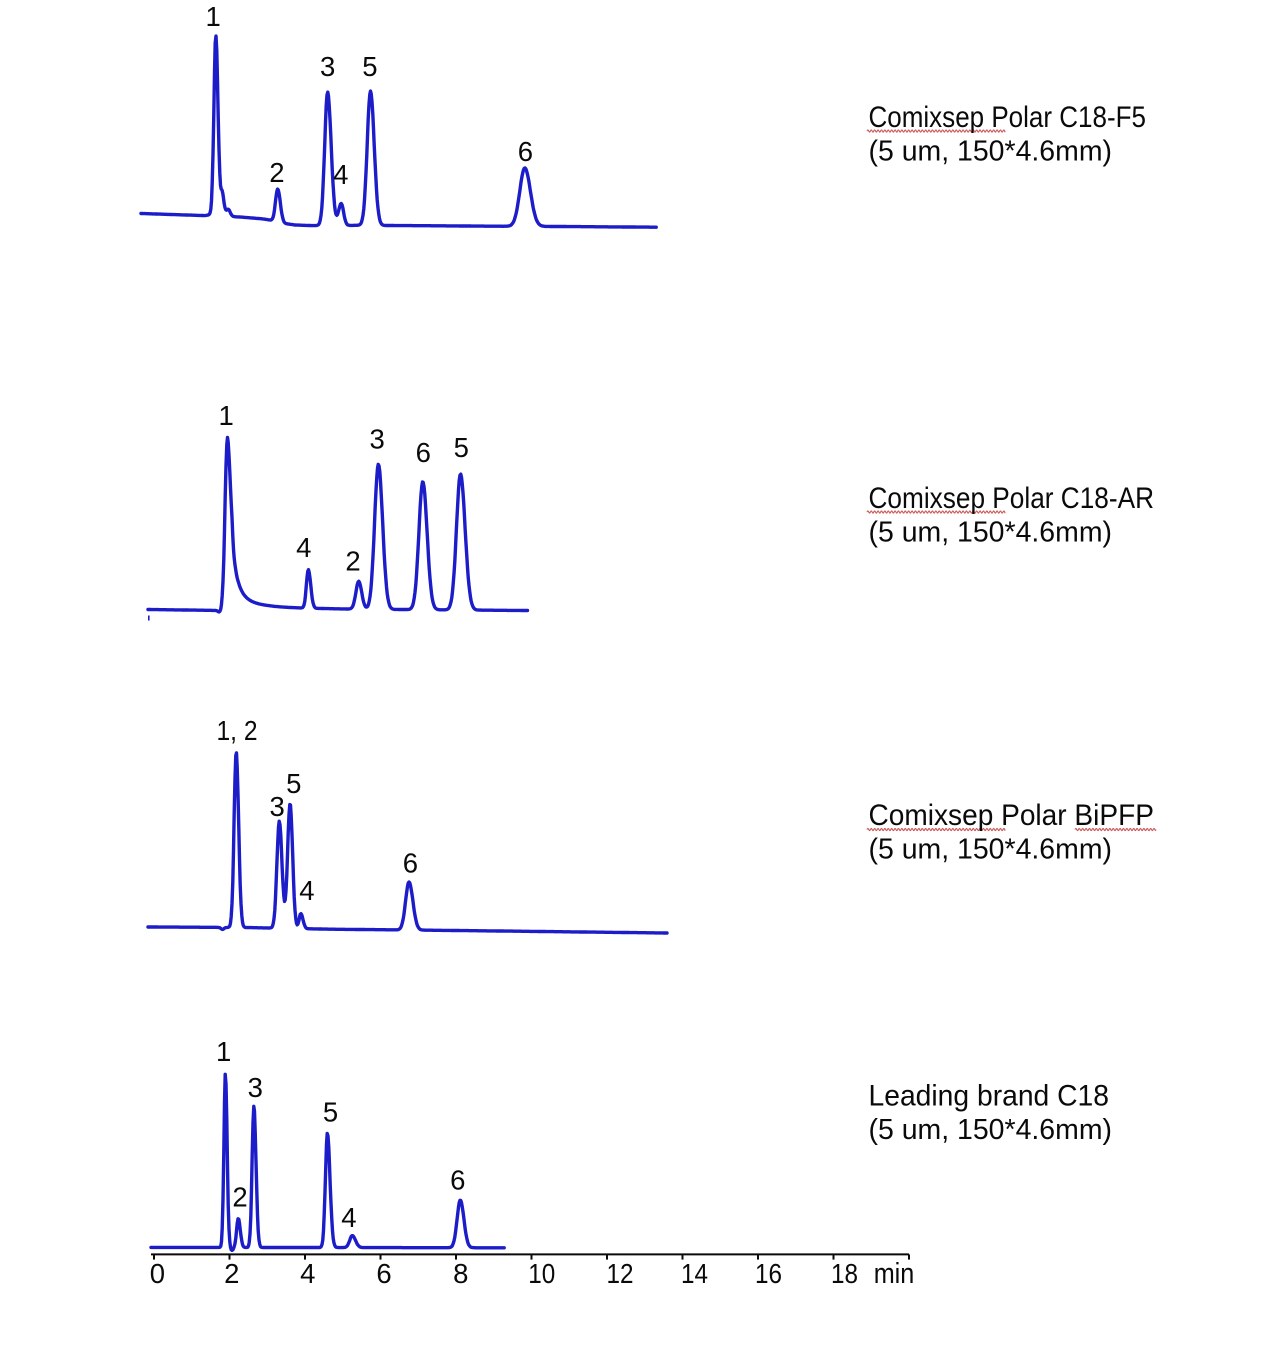  I want to click on svg-text: 10, so click(541, 1273).